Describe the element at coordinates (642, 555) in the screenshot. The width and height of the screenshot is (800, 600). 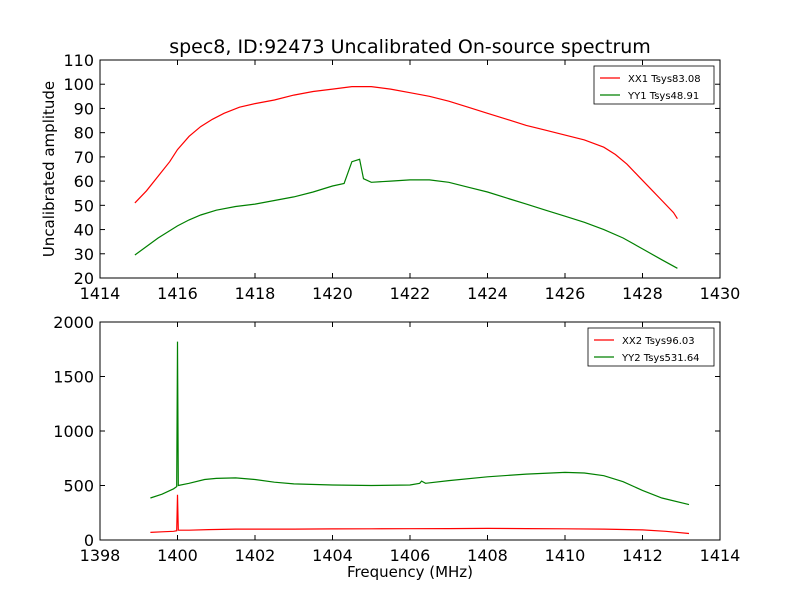
I see `x-tick-label: 1412` at that location.